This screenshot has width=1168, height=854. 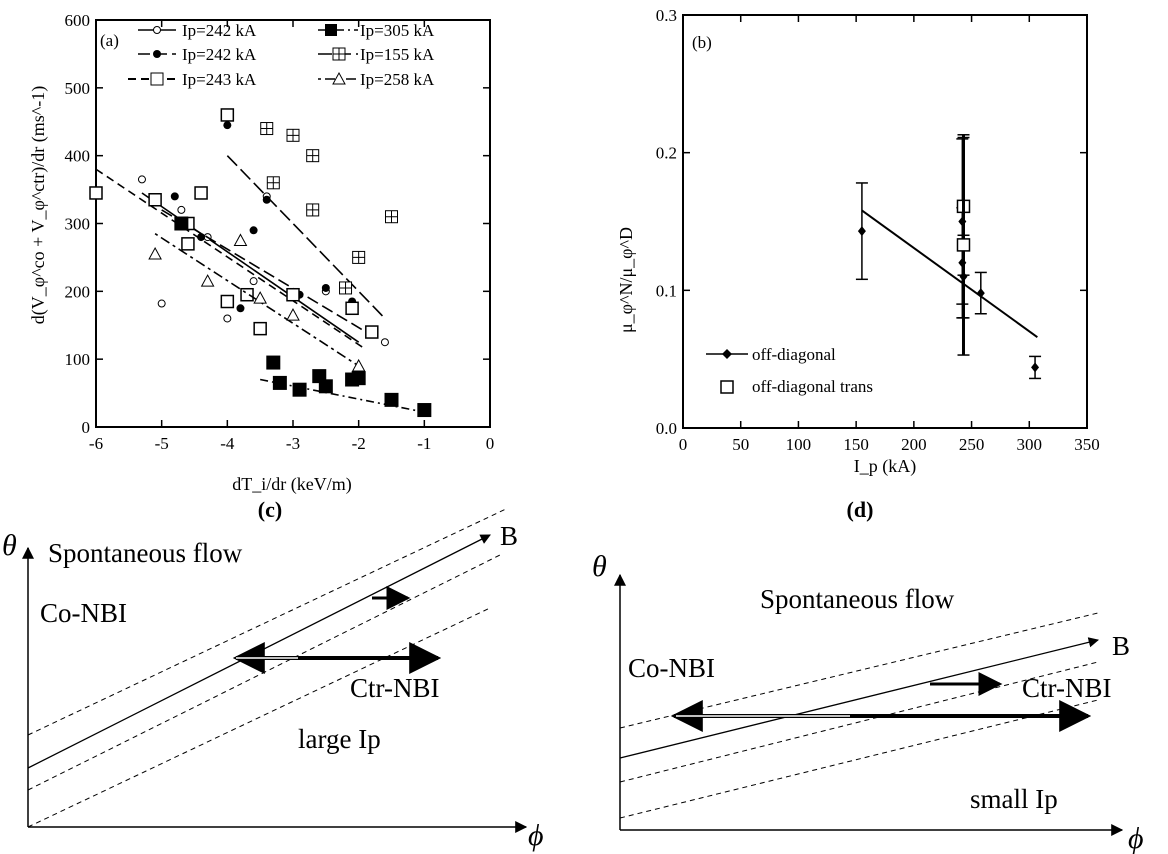 I want to click on y-tick-label: 0, so click(x=86, y=427).